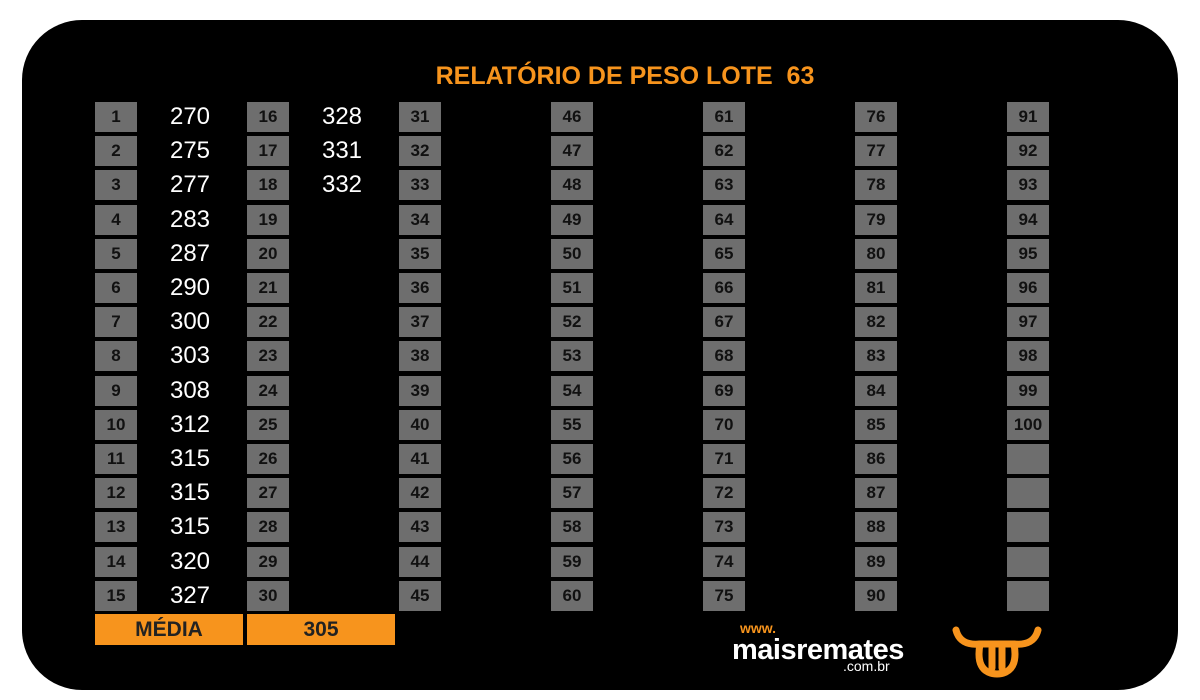  Describe the element at coordinates (116, 595) in the screenshot. I see `lot-number: 15` at that location.